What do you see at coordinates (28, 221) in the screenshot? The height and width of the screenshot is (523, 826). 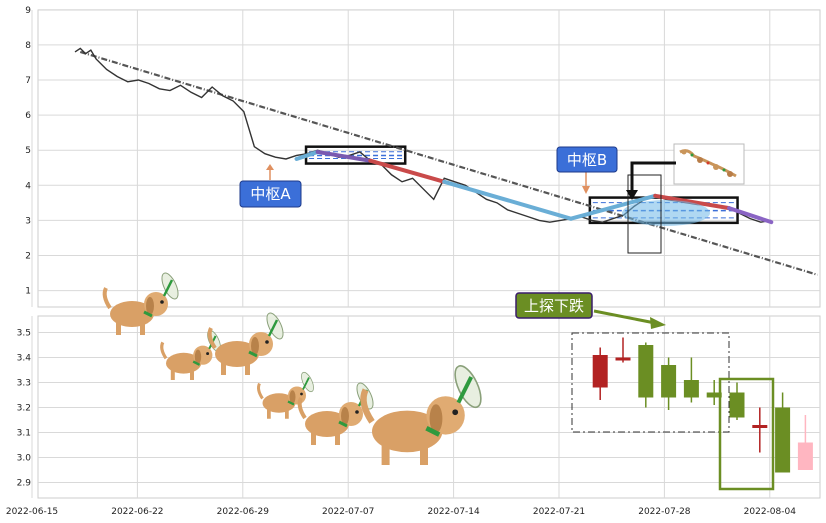 I see `top-ytick-label: 3` at bounding box center [28, 221].